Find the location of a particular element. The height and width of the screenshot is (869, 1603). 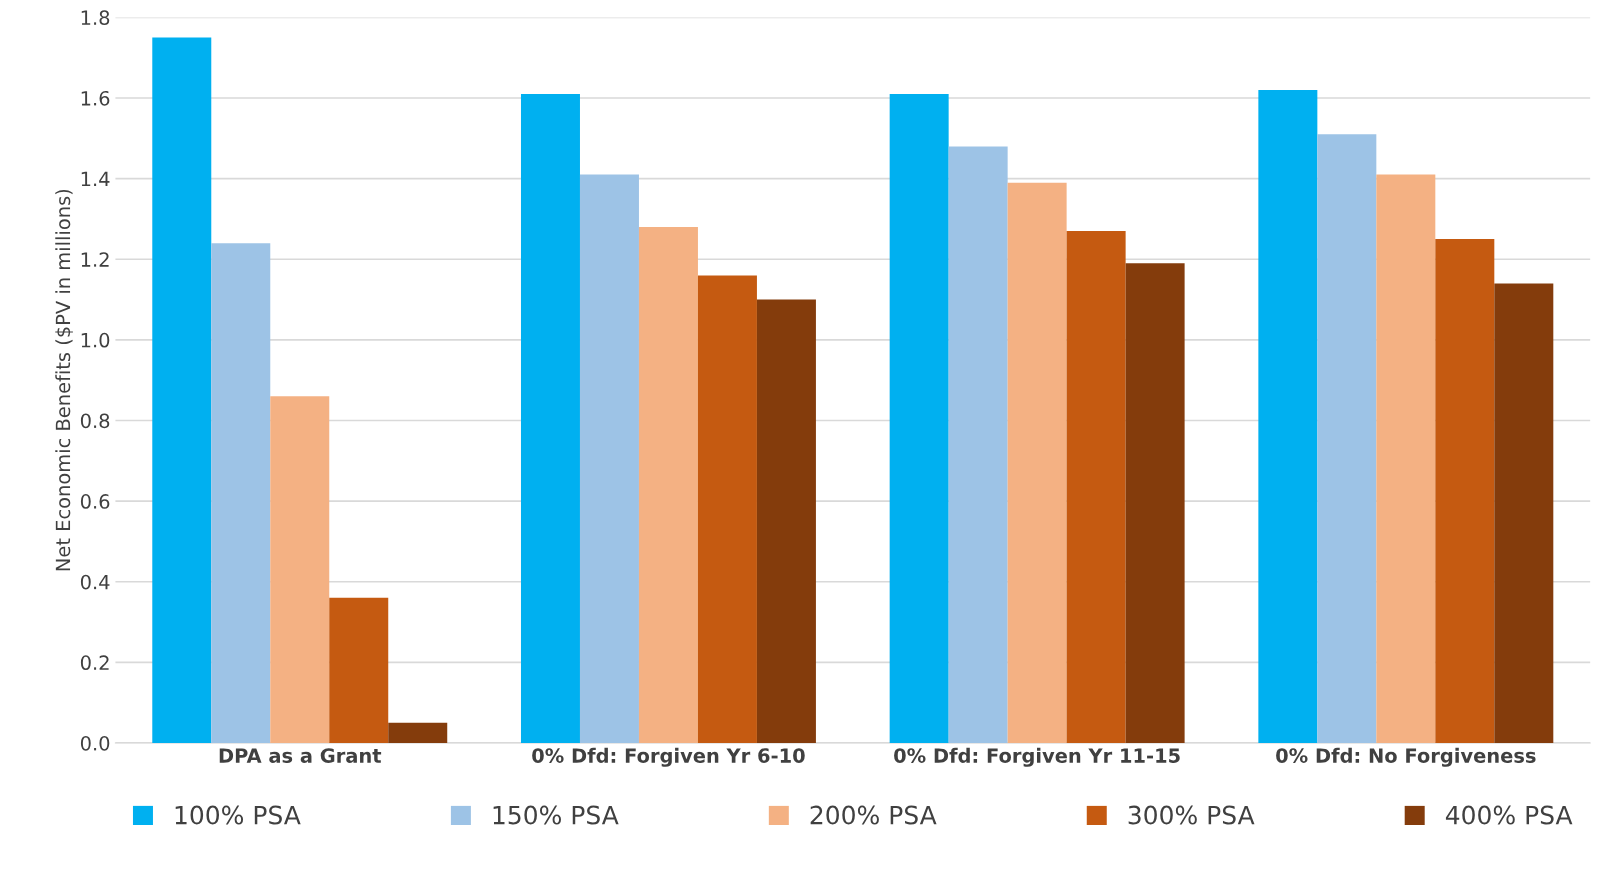

legend-label: 300% PSA is located at coordinates (1191, 815).